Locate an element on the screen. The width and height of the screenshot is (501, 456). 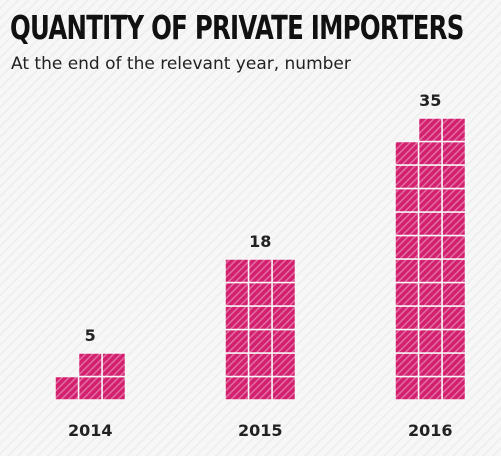
bar-2016 is located at coordinates (430, 259).